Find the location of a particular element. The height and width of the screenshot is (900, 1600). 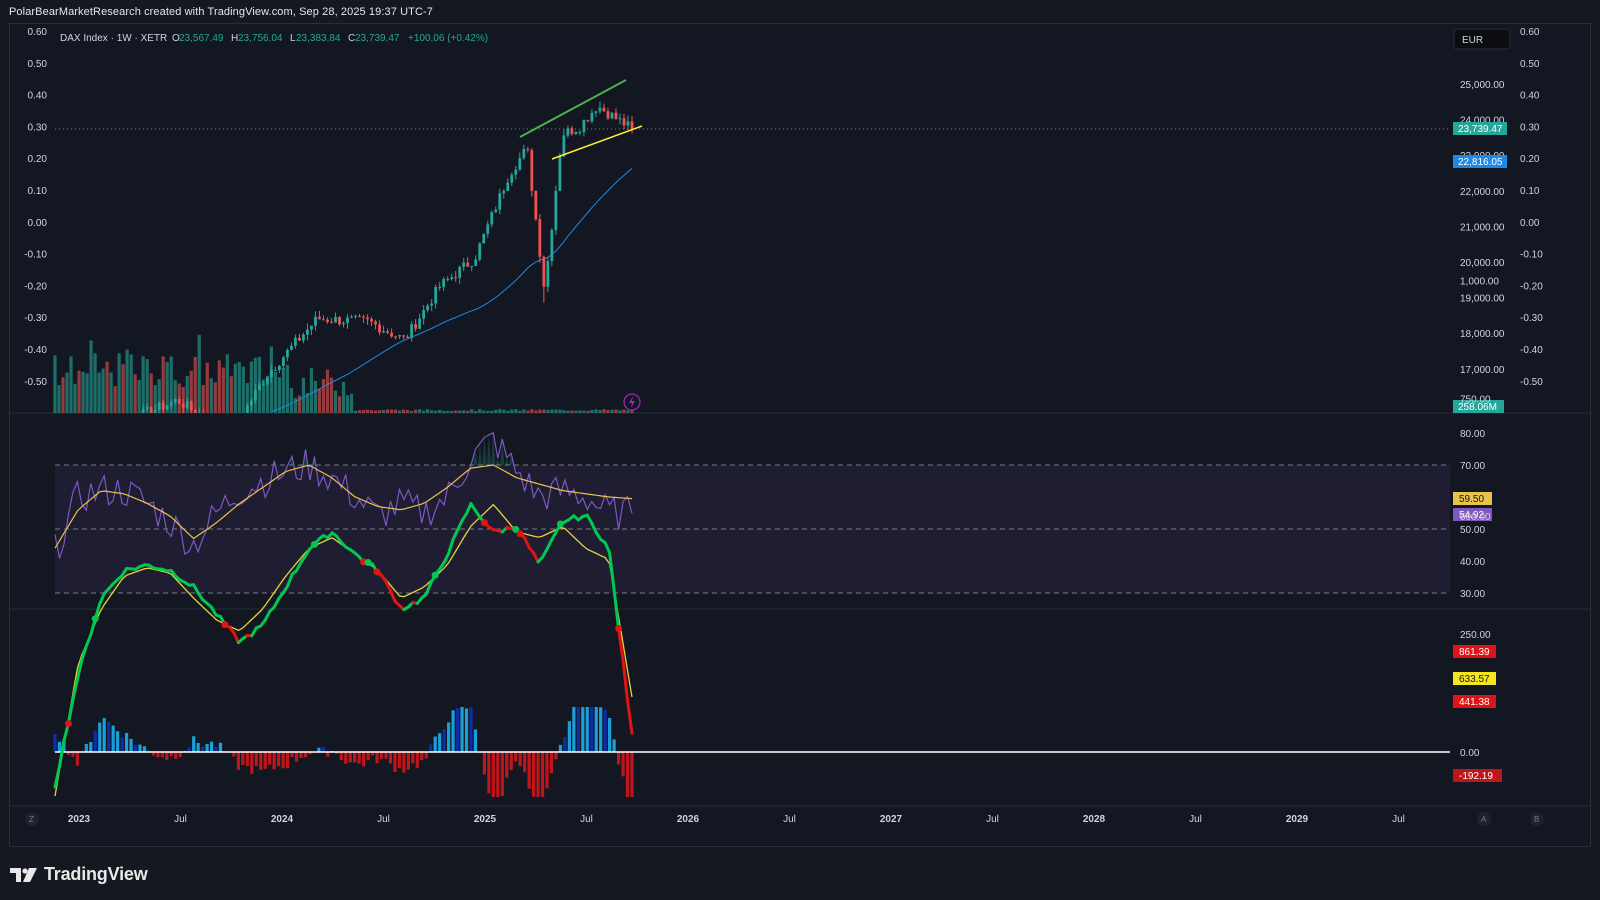

macd-cross-dot is located at coordinates (68, 724).